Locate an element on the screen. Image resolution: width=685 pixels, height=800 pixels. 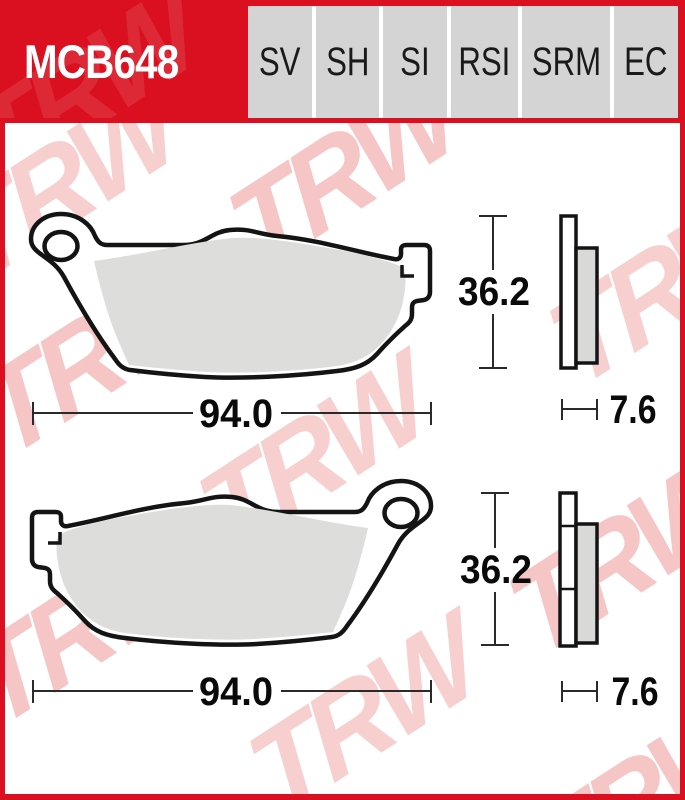
part-number-label: MCB648 is located at coordinates (101, 61).